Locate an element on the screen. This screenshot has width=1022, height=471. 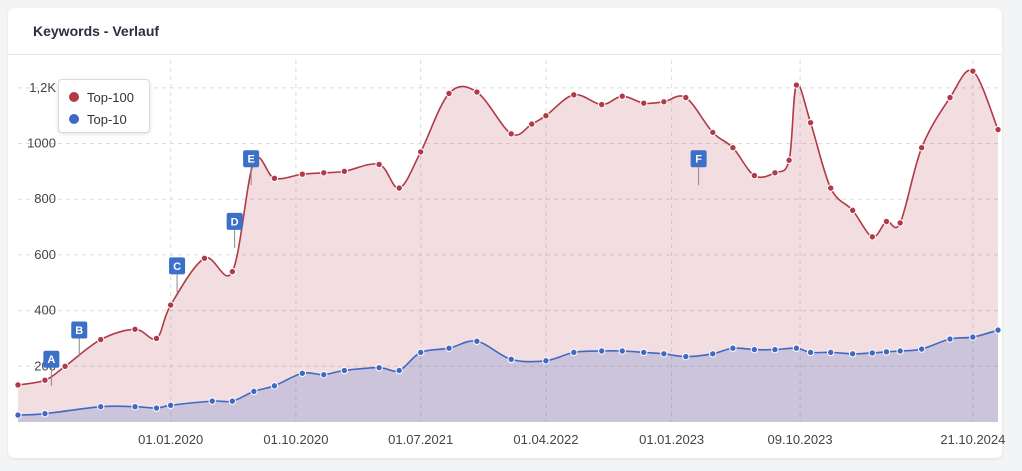
legend-dot-top10-icon is located at coordinates (74, 119).